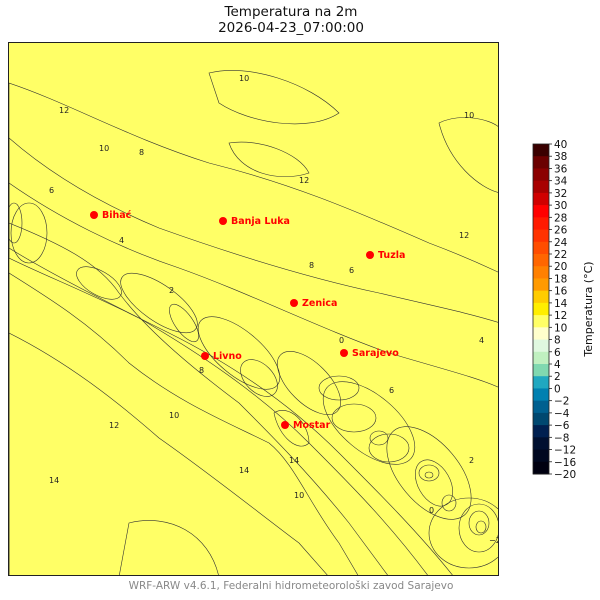 The image size is (600, 600). What do you see at coordinates (565, 475) in the screenshot?
I see `colorbar-tick-label: −20` at bounding box center [565, 475].